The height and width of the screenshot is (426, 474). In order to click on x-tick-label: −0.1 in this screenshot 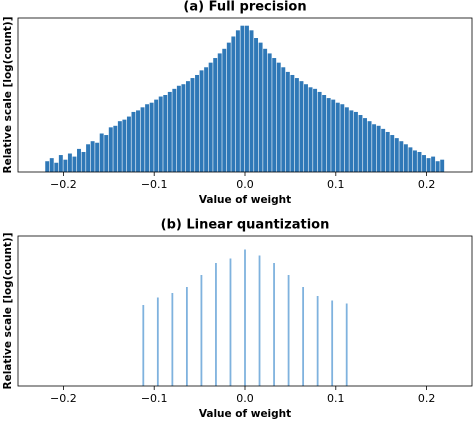, I will do `click(154, 398)`.